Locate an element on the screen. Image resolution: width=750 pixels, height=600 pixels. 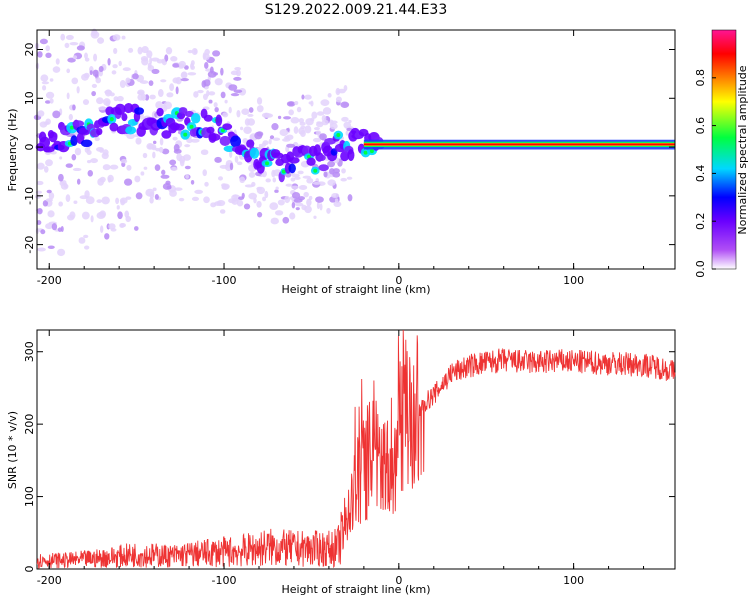
x-tick-label: -200 is located at coordinates (49, 580).